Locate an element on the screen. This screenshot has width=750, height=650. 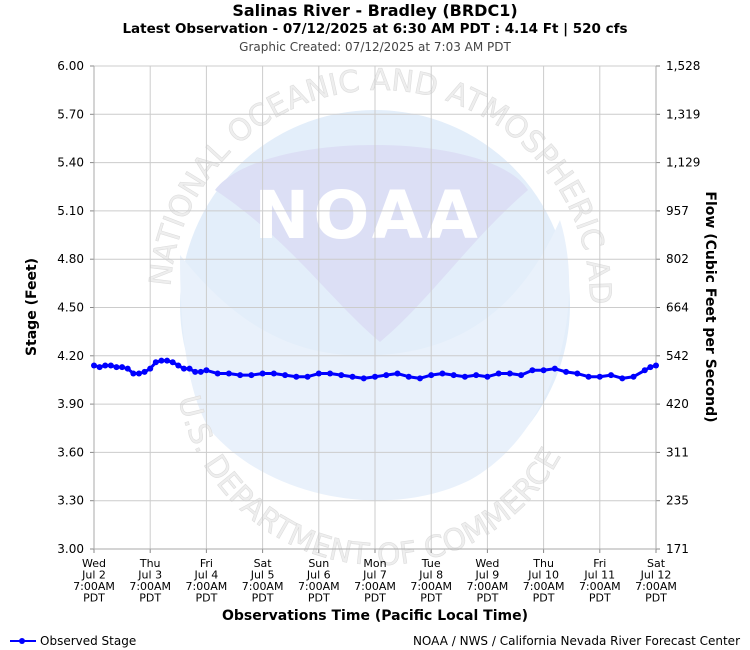
y2-tick-label: 311 is located at coordinates (677, 452).